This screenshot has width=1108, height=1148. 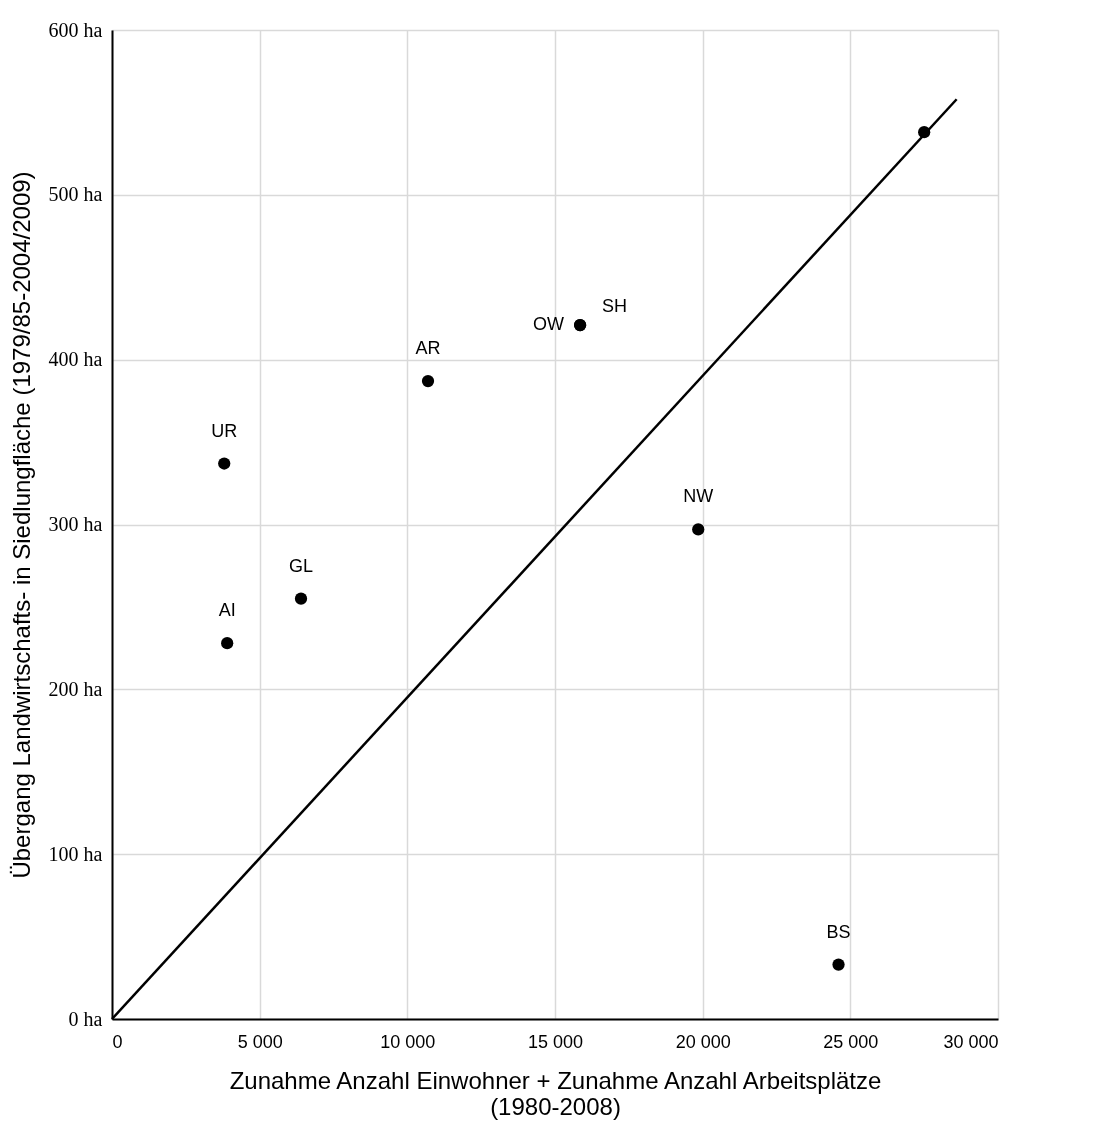 I want to click on annotation: AR, so click(x=428, y=348).